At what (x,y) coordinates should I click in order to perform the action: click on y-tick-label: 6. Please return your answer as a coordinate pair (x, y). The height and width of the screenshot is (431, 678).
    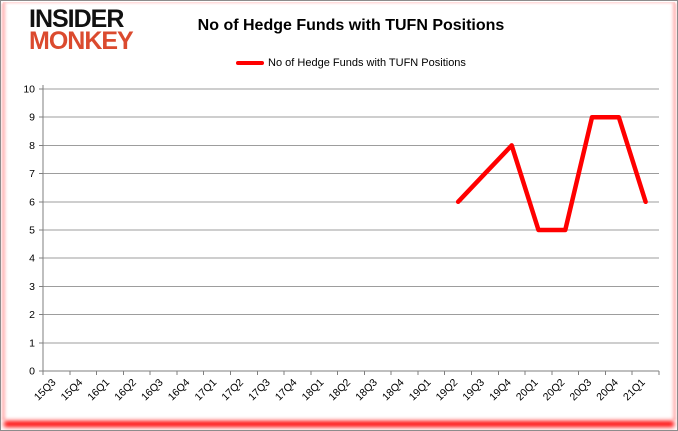
    Looking at the image, I should click on (32, 202).